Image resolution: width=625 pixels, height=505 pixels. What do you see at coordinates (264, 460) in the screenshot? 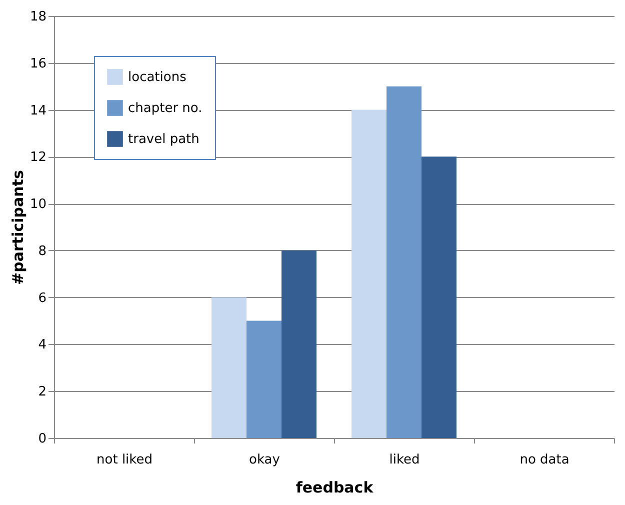
I see `x-tick-label: okay` at bounding box center [264, 460].